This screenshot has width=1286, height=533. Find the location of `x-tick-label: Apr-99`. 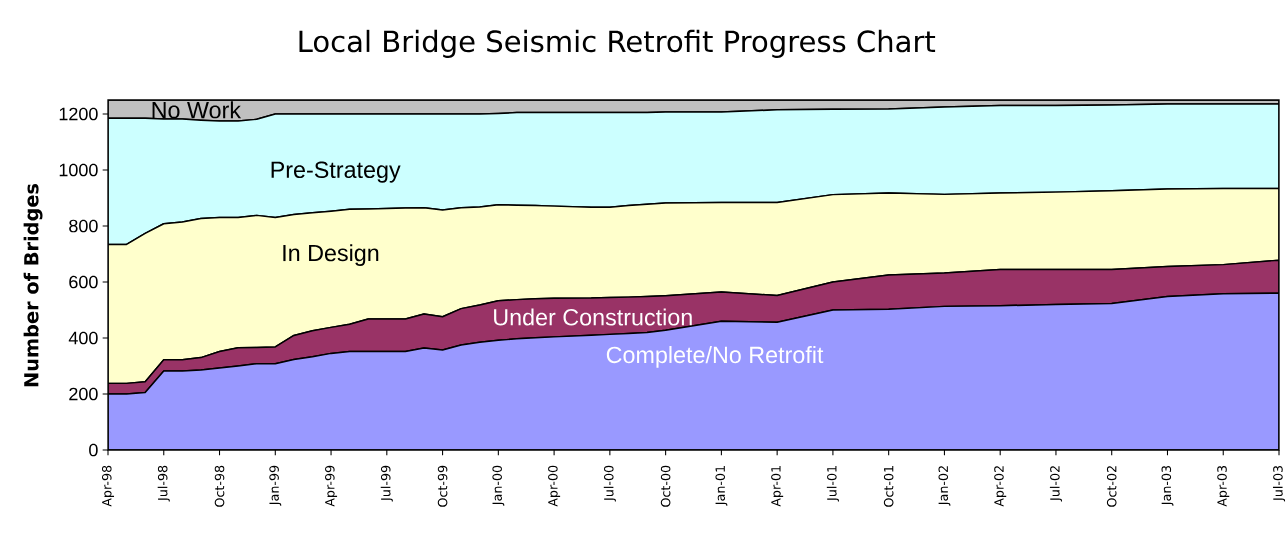

x-tick-label: Apr-99 is located at coordinates (331, 486).